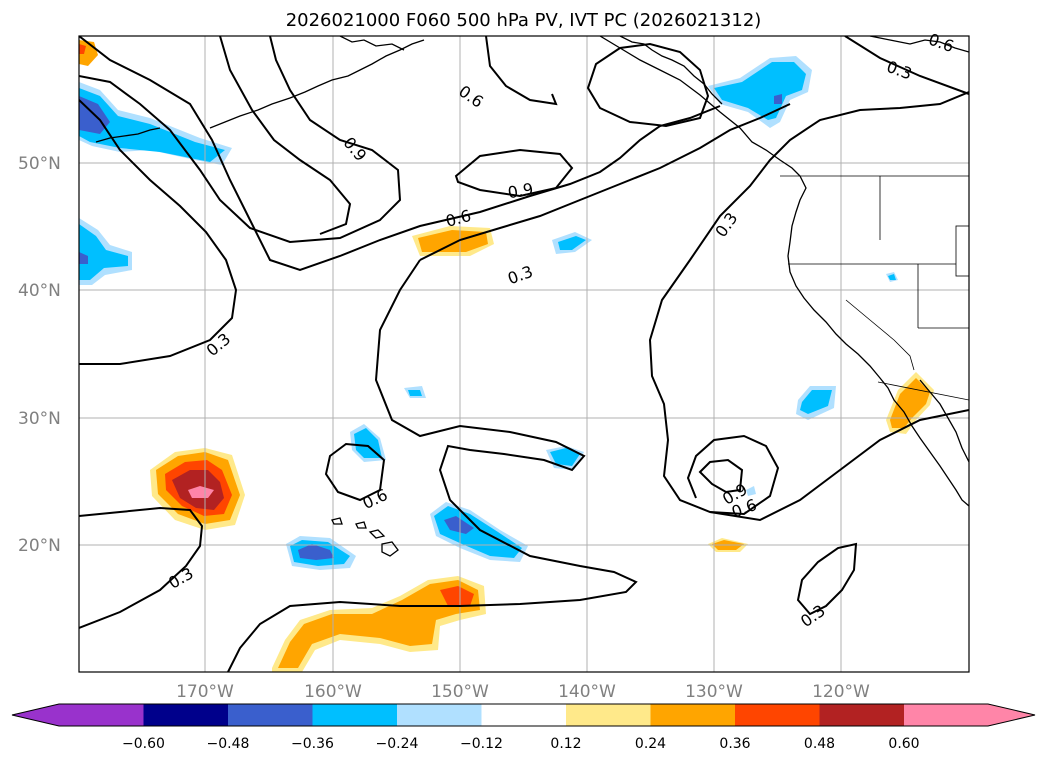  Describe the element at coordinates (903, 744) in the screenshot. I see `colorbar-tick: 0.60` at that location.